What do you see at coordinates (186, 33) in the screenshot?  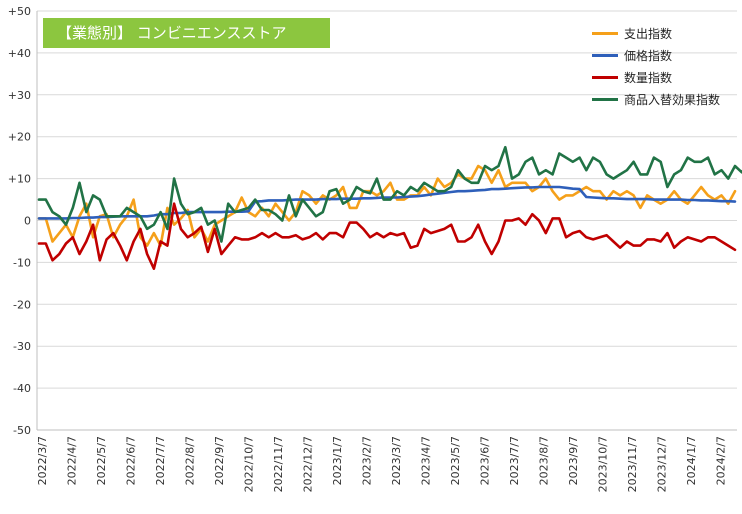 I see `chart-title: 【業態別】 コンビニエンスストア` at bounding box center [186, 33].